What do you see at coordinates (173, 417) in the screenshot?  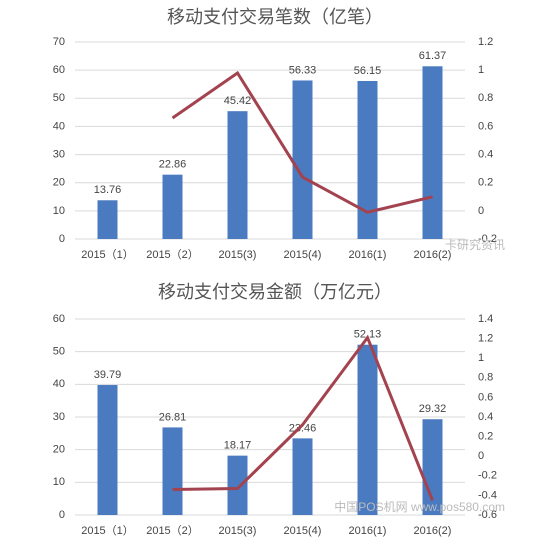 I see `data-label: 26.81` at bounding box center [173, 417].